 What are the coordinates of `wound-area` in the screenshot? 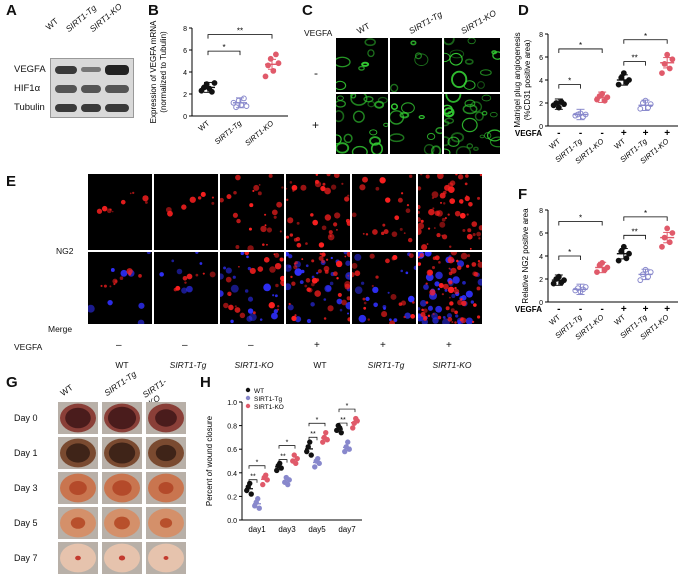 It's located at (122, 418).